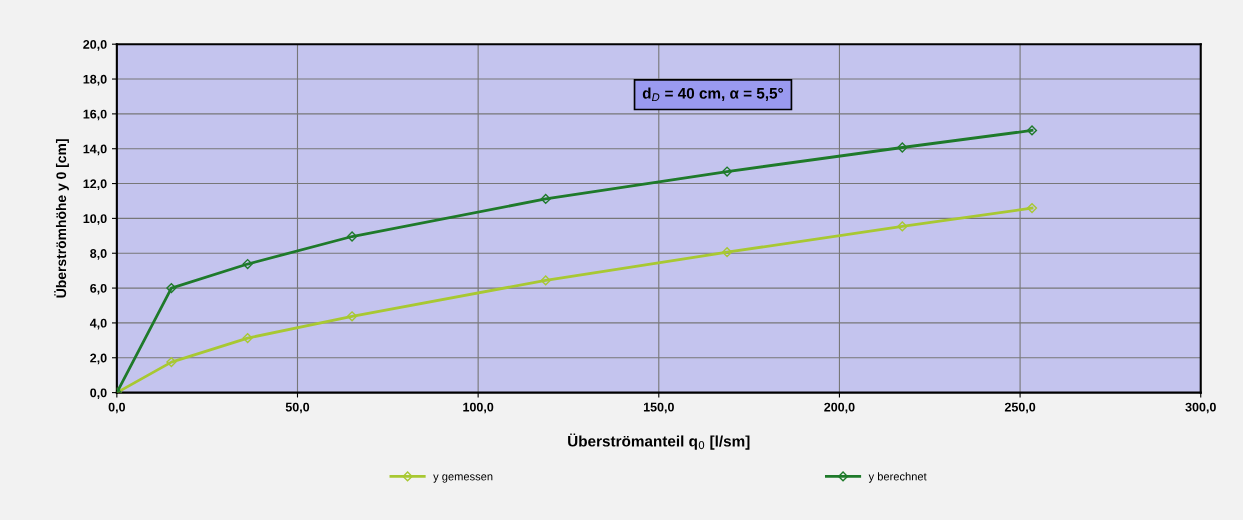 Image resolution: width=1243 pixels, height=520 pixels. What do you see at coordinates (98, 394) in the screenshot?
I see `y-tick-label: 0,0` at bounding box center [98, 394].